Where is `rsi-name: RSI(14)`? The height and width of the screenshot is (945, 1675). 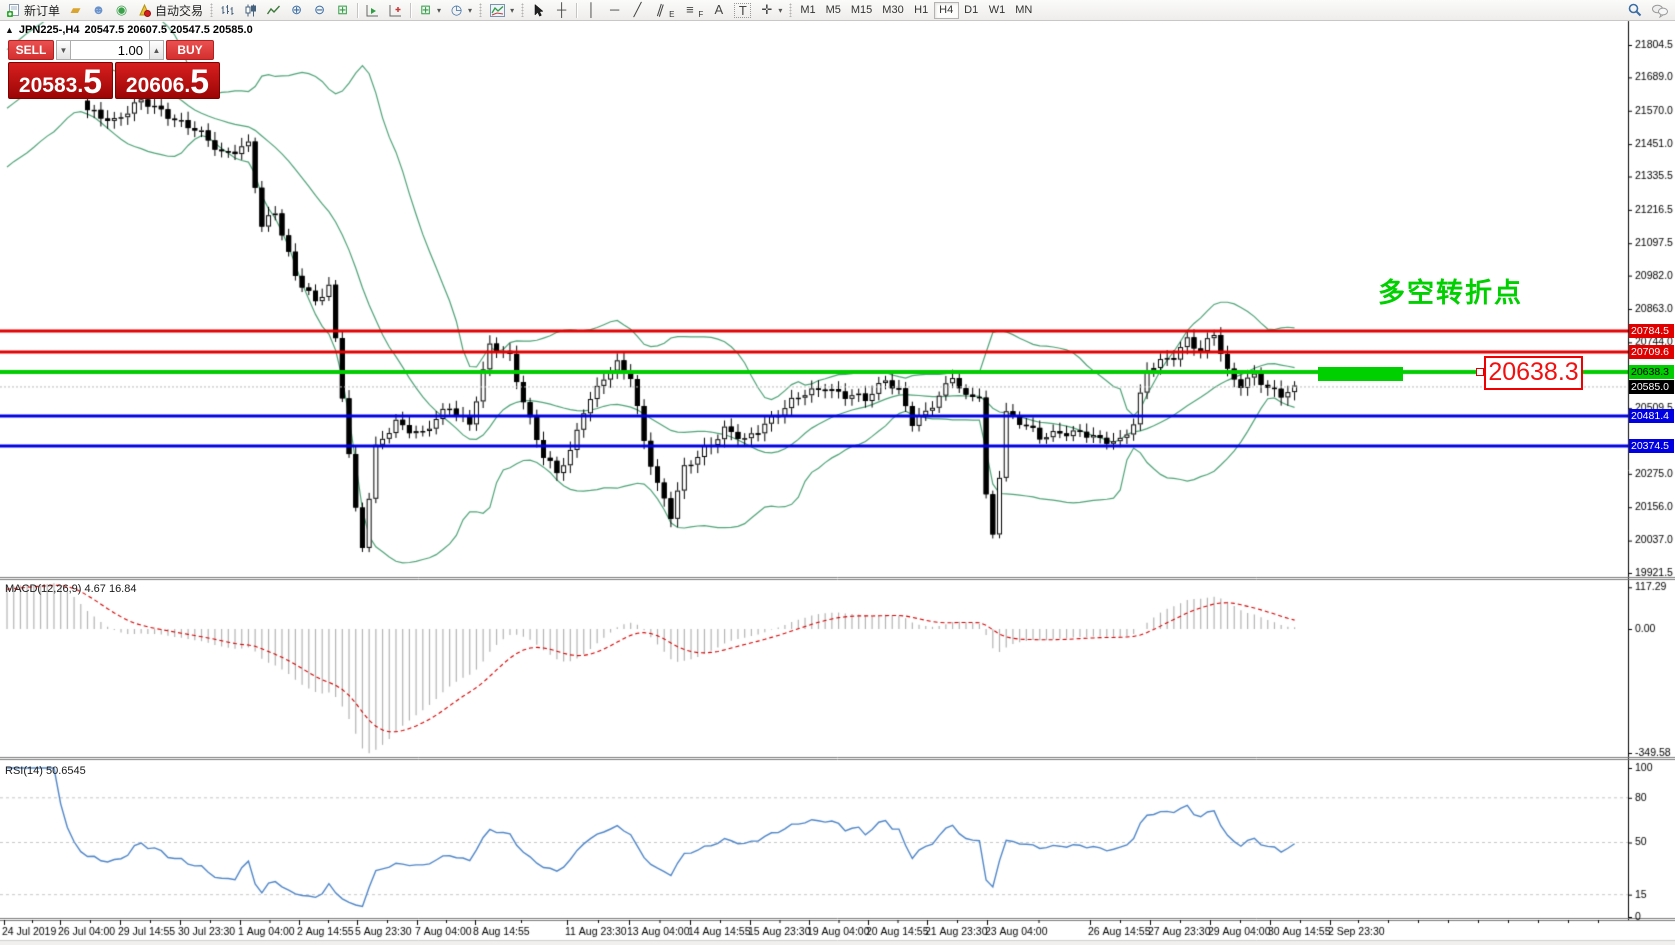
rsi-name: RSI(14) is located at coordinates (24, 771).